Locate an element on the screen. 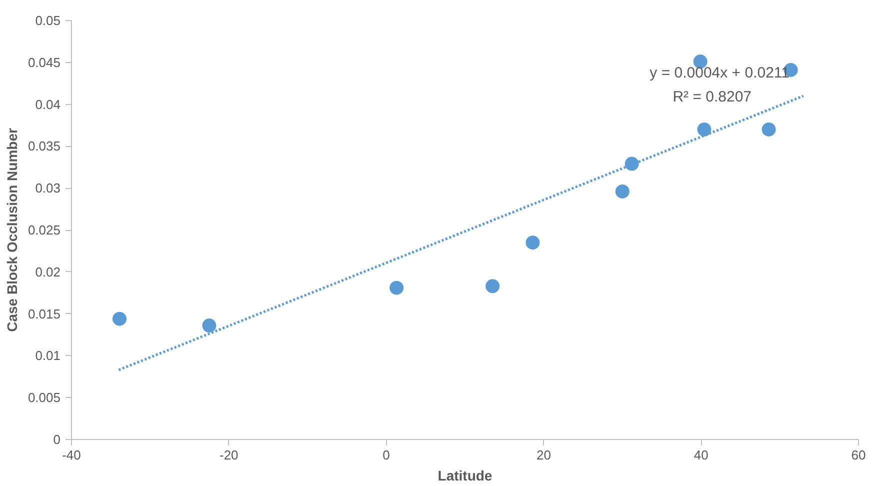 The width and height of the screenshot is (878, 486). y-tick-label: 0.02 is located at coordinates (48, 272).